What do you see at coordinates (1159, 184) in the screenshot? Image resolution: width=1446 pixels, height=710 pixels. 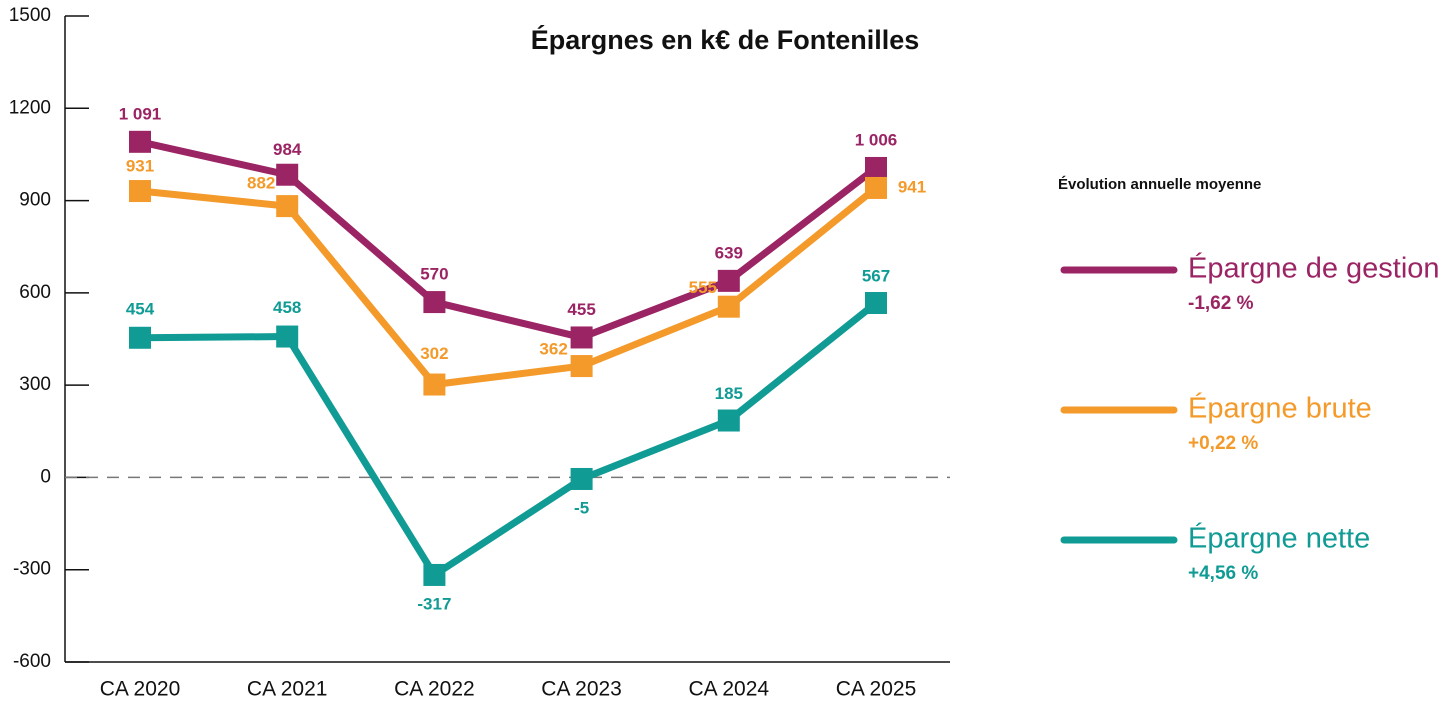 I see `legend-title: Évolution annuelle moyenne` at bounding box center [1159, 184].